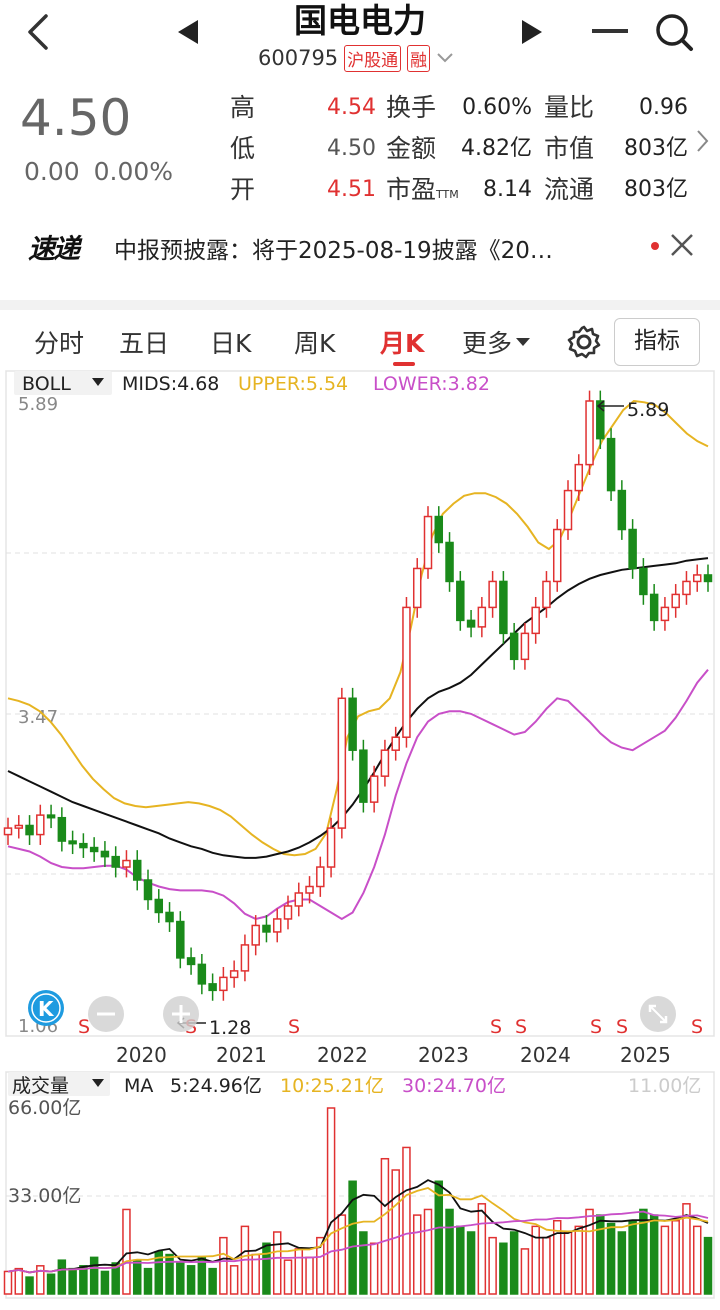 The height and width of the screenshot is (1310, 720). Describe the element at coordinates (46, 1008) in the screenshot. I see `k-button: K` at that location.